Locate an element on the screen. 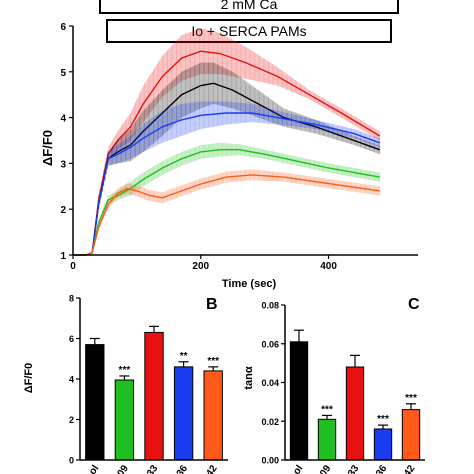 The height and width of the screenshot is (474, 474). panel-a-y-tick-label: 1 is located at coordinates (63, 256).